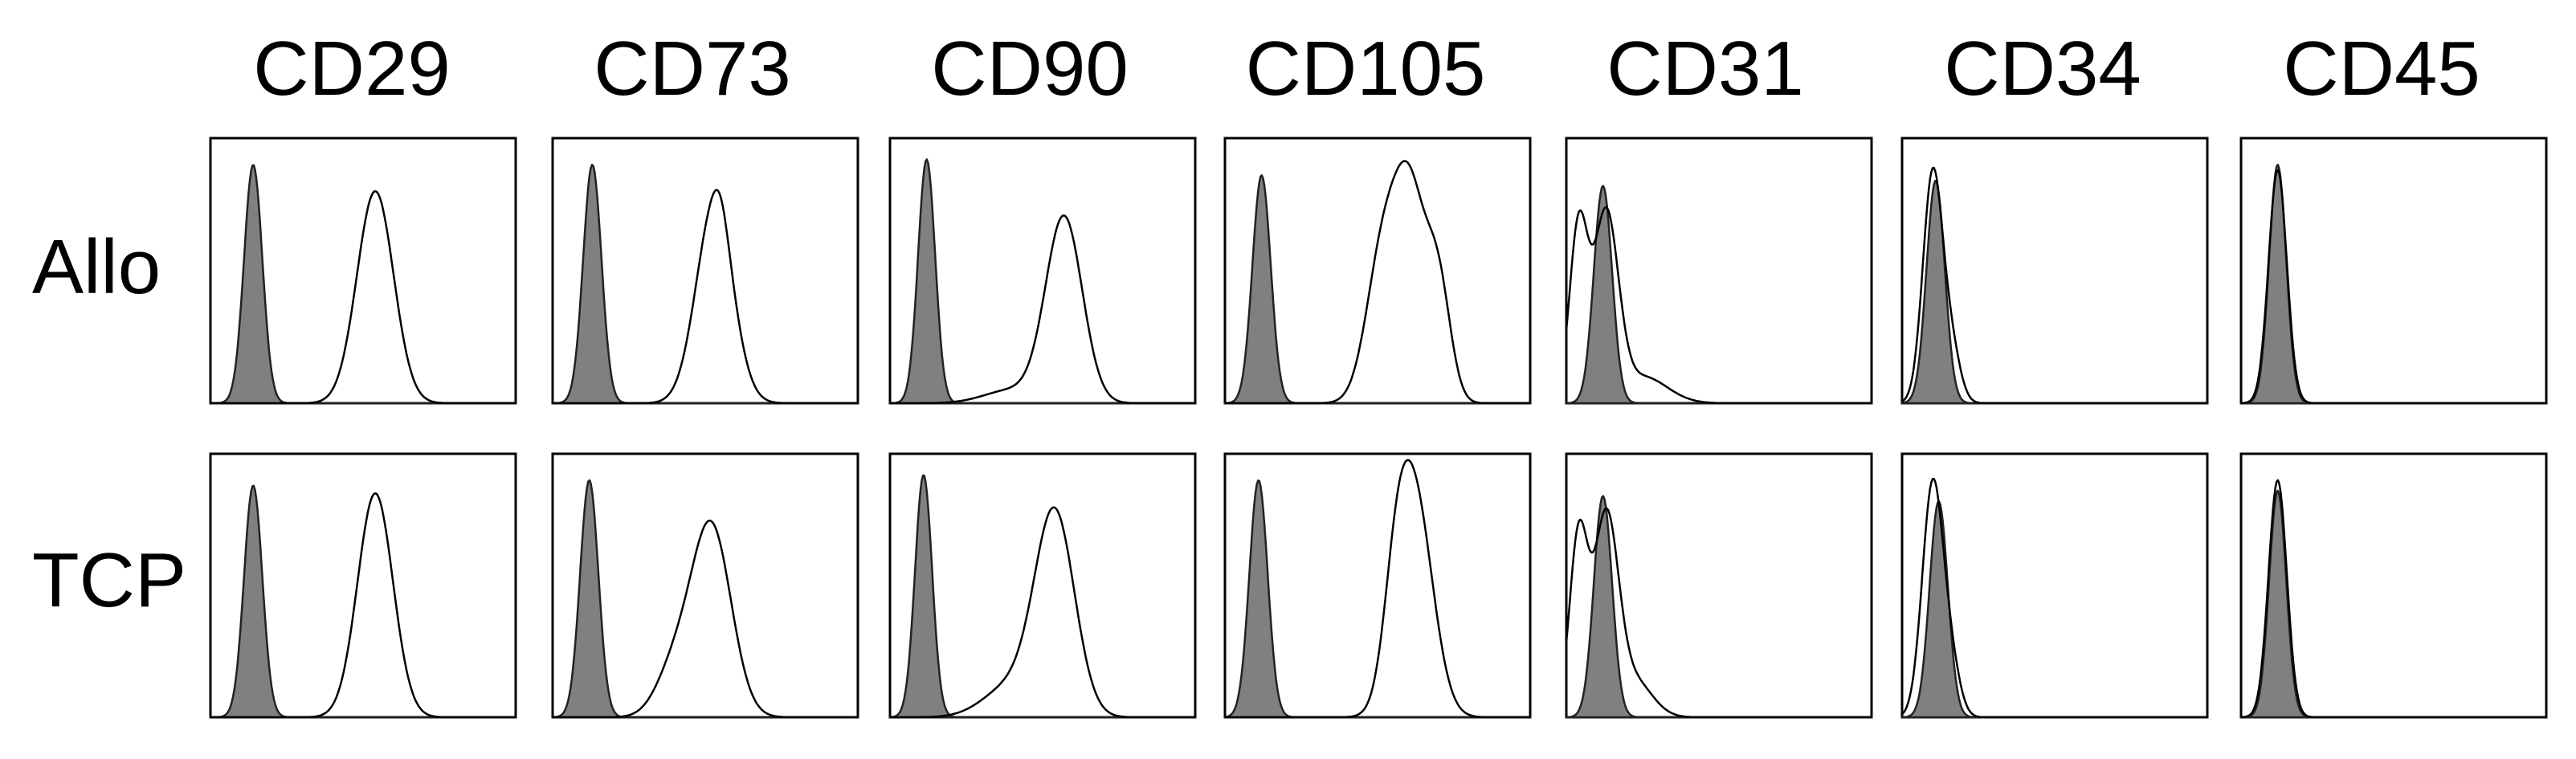  I want to click on marker-column-labels: CD29 CD73 CD90 CD105 CD31 CD34 CD45, so click(1366, 69).